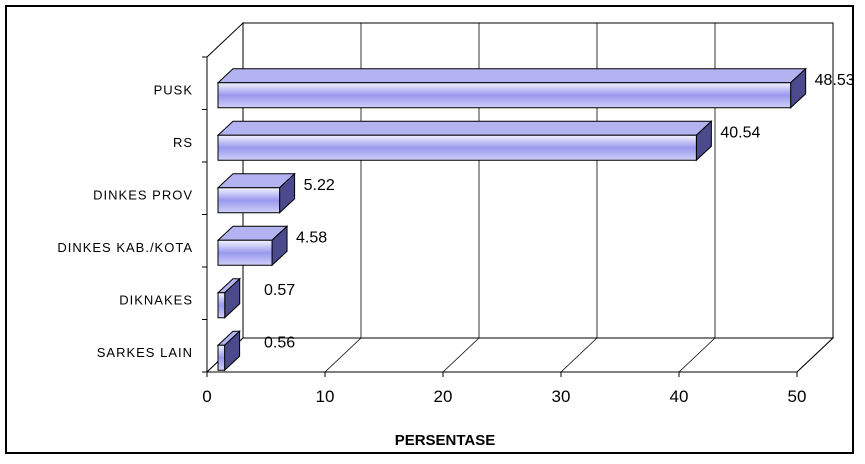  Describe the element at coordinates (173, 89) in the screenshot. I see `category-label: PUSK` at that location.